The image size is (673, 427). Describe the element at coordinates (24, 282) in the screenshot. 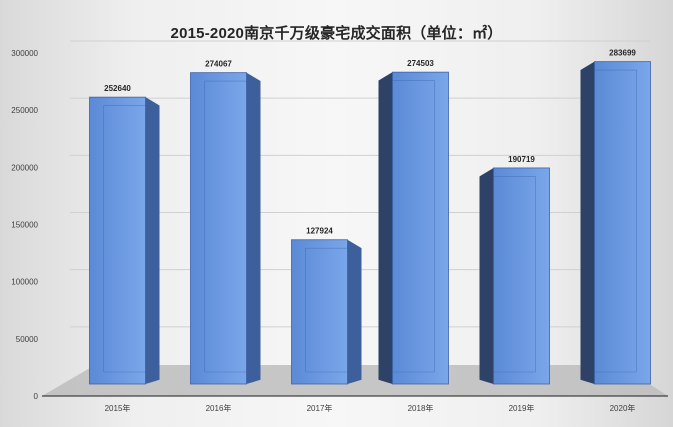

I see `y-tick-label: 100000` at that location.